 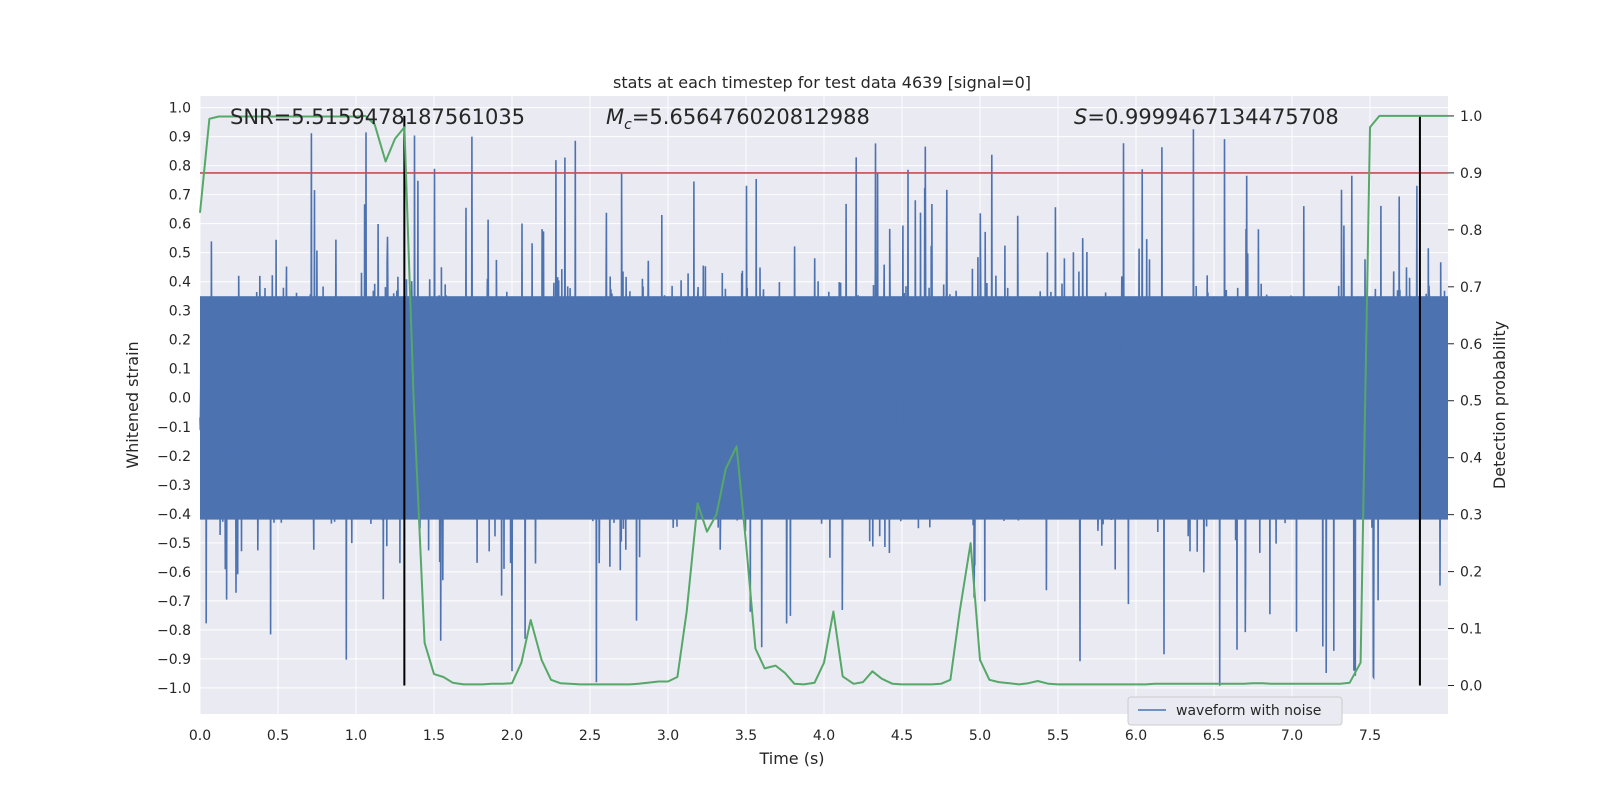 I want to click on x-tick-label: 1.0, so click(x=356, y=736).